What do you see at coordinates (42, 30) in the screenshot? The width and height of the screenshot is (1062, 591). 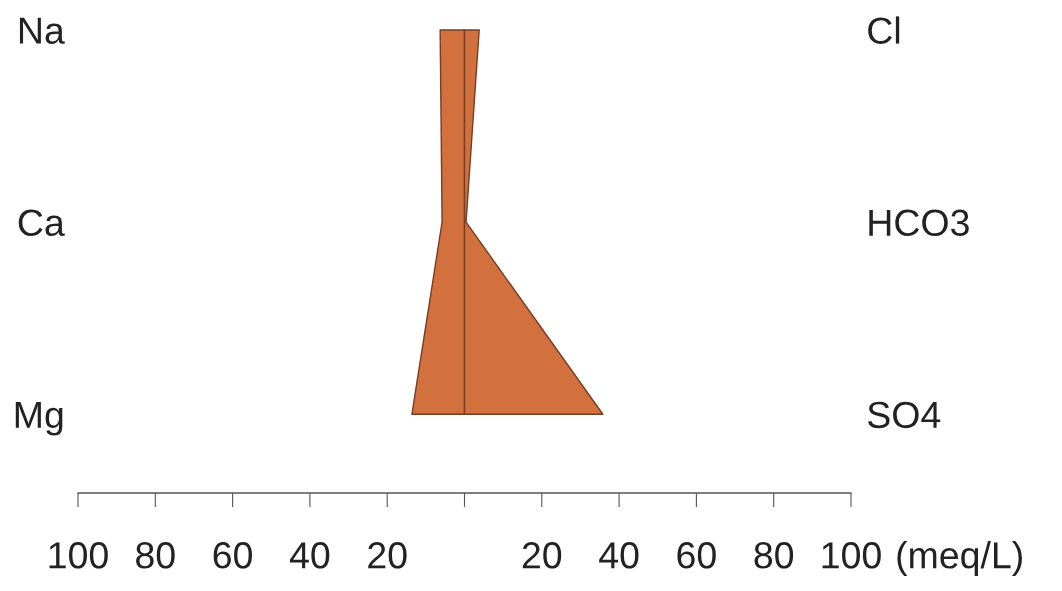 I see `y-tick-label: Na` at bounding box center [42, 30].